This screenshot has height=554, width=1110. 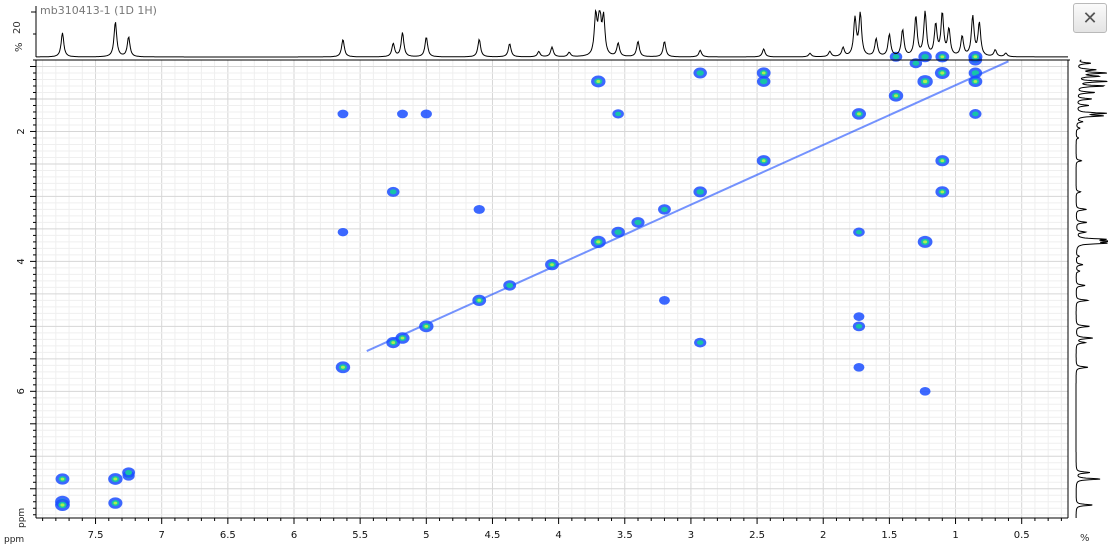 What do you see at coordinates (1022, 535) in the screenshot?
I see `x-tick-label: 0.5` at bounding box center [1022, 535].